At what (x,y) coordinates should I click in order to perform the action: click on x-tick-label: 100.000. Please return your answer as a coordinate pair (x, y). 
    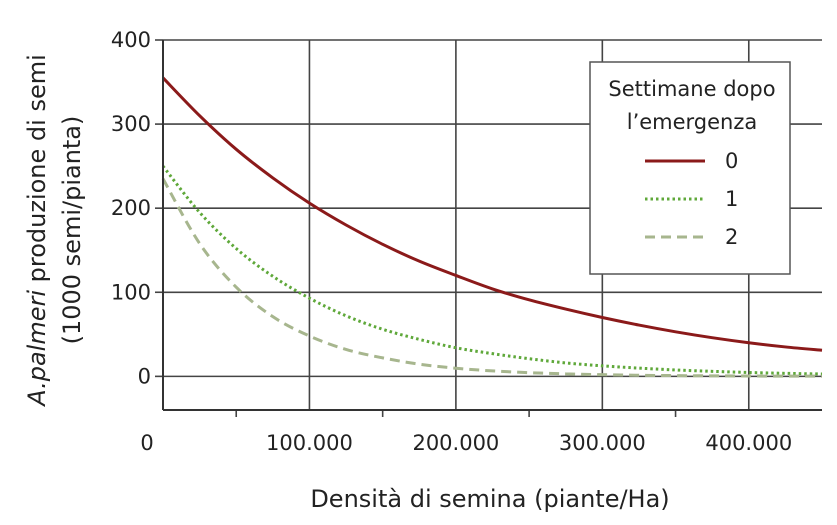
    Looking at the image, I should click on (309, 443).